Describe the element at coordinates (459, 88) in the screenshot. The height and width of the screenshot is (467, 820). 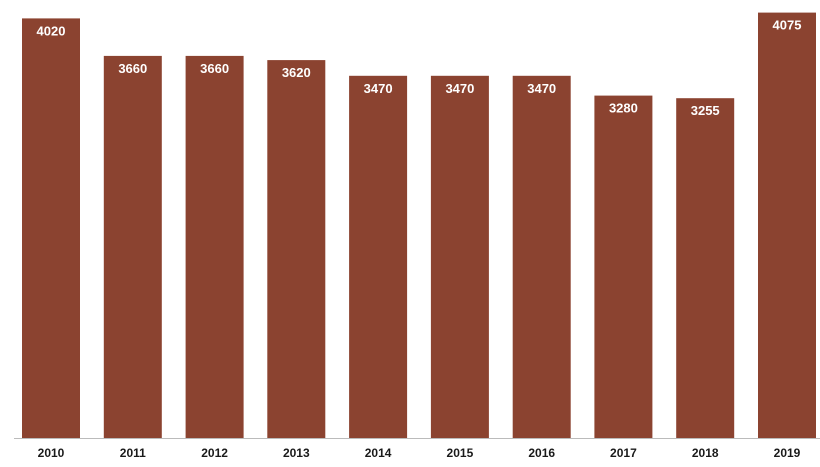
I see `data-label-2015: 3470` at that location.